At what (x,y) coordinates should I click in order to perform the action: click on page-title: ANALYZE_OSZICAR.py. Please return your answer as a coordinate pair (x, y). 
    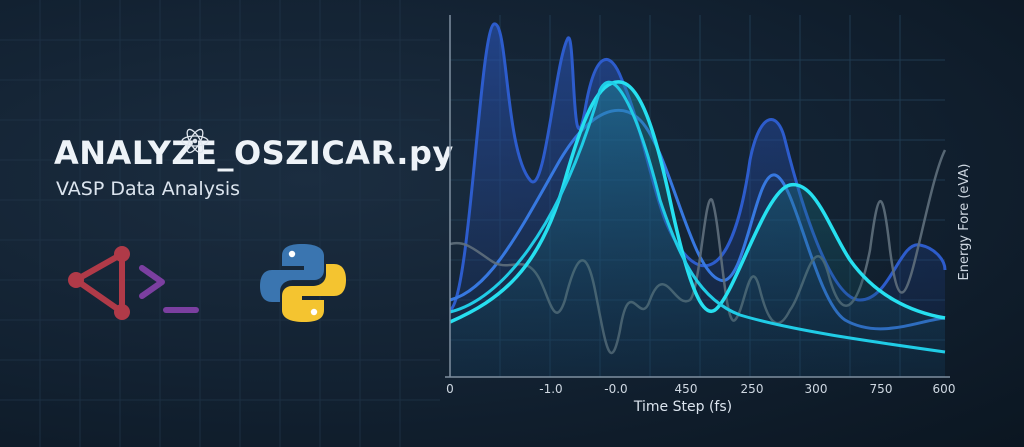
    Looking at the image, I should click on (254, 153).